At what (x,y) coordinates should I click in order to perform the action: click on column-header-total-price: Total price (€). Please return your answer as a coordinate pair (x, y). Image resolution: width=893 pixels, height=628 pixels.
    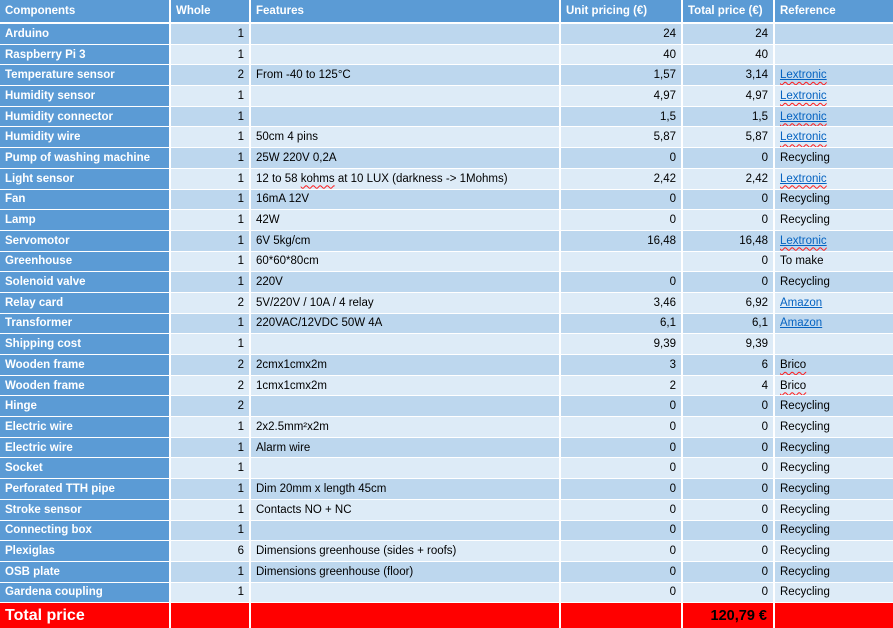
    Looking at the image, I should click on (729, 12).